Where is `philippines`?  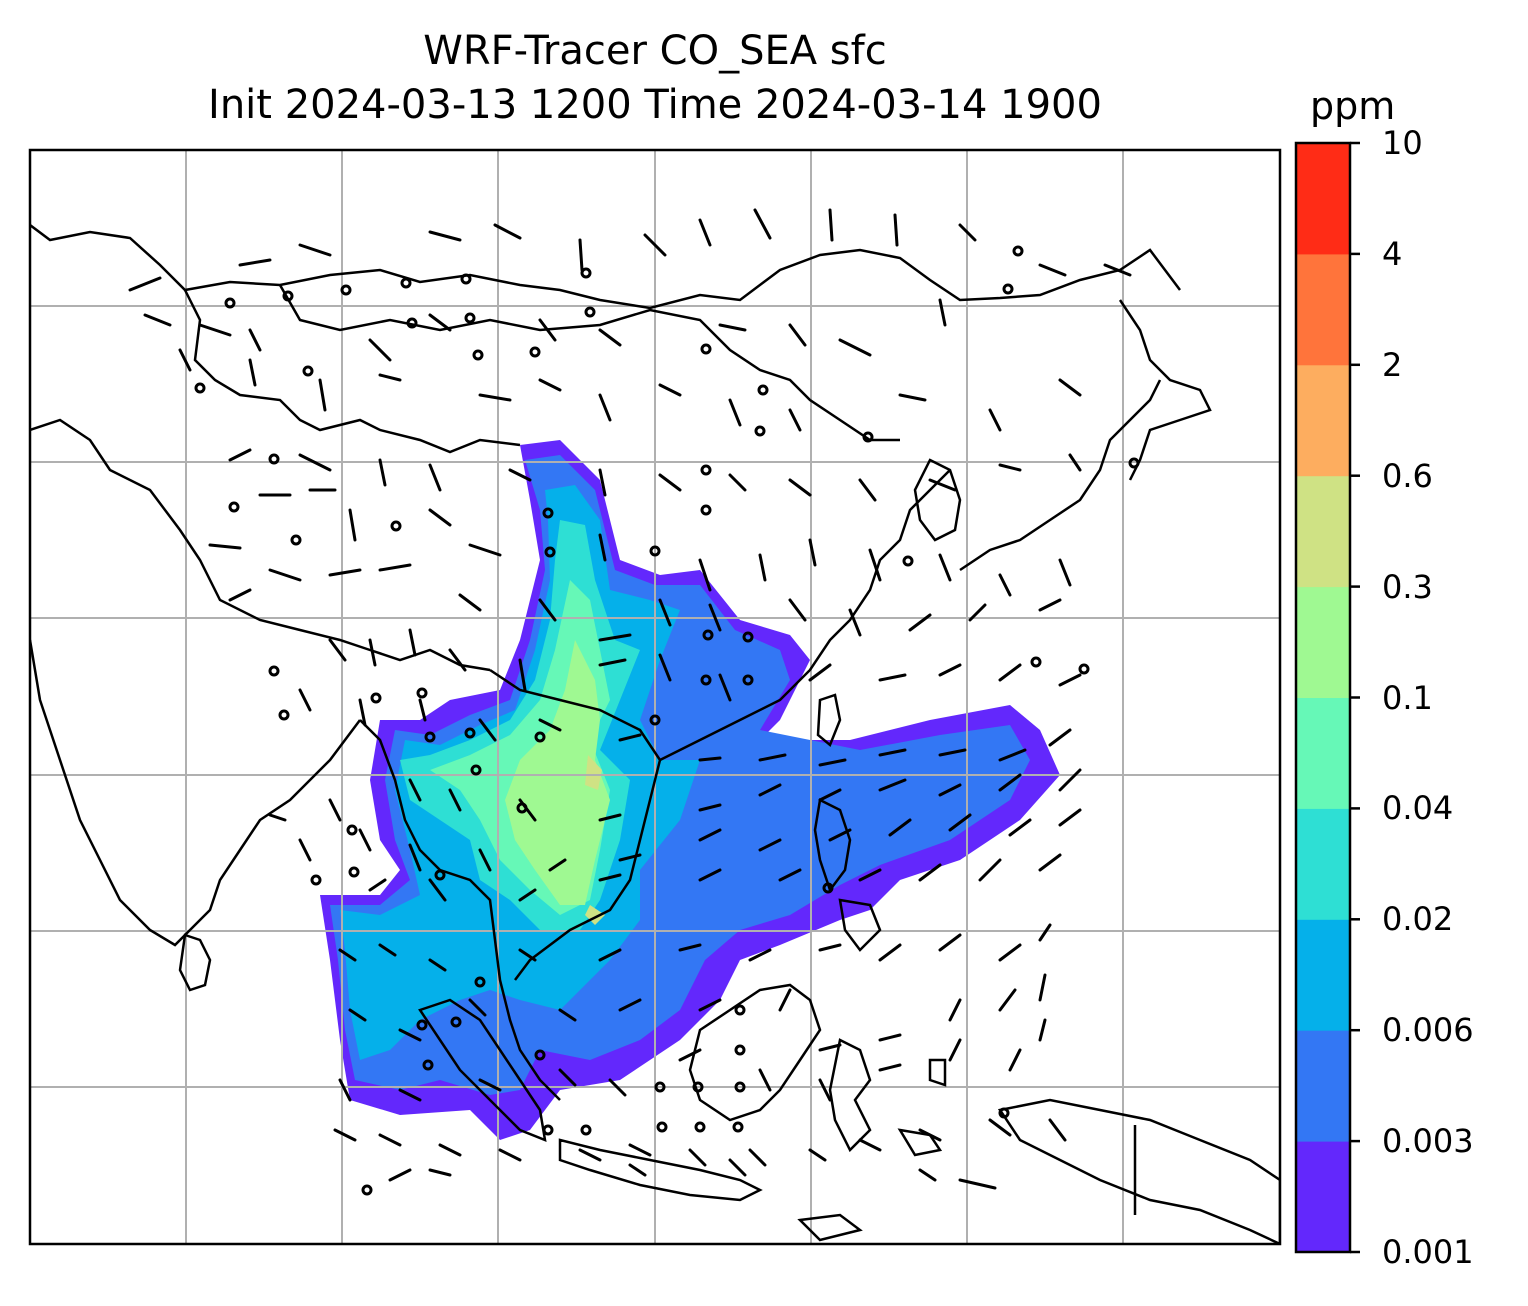
philippines is located at coordinates (847, 875).